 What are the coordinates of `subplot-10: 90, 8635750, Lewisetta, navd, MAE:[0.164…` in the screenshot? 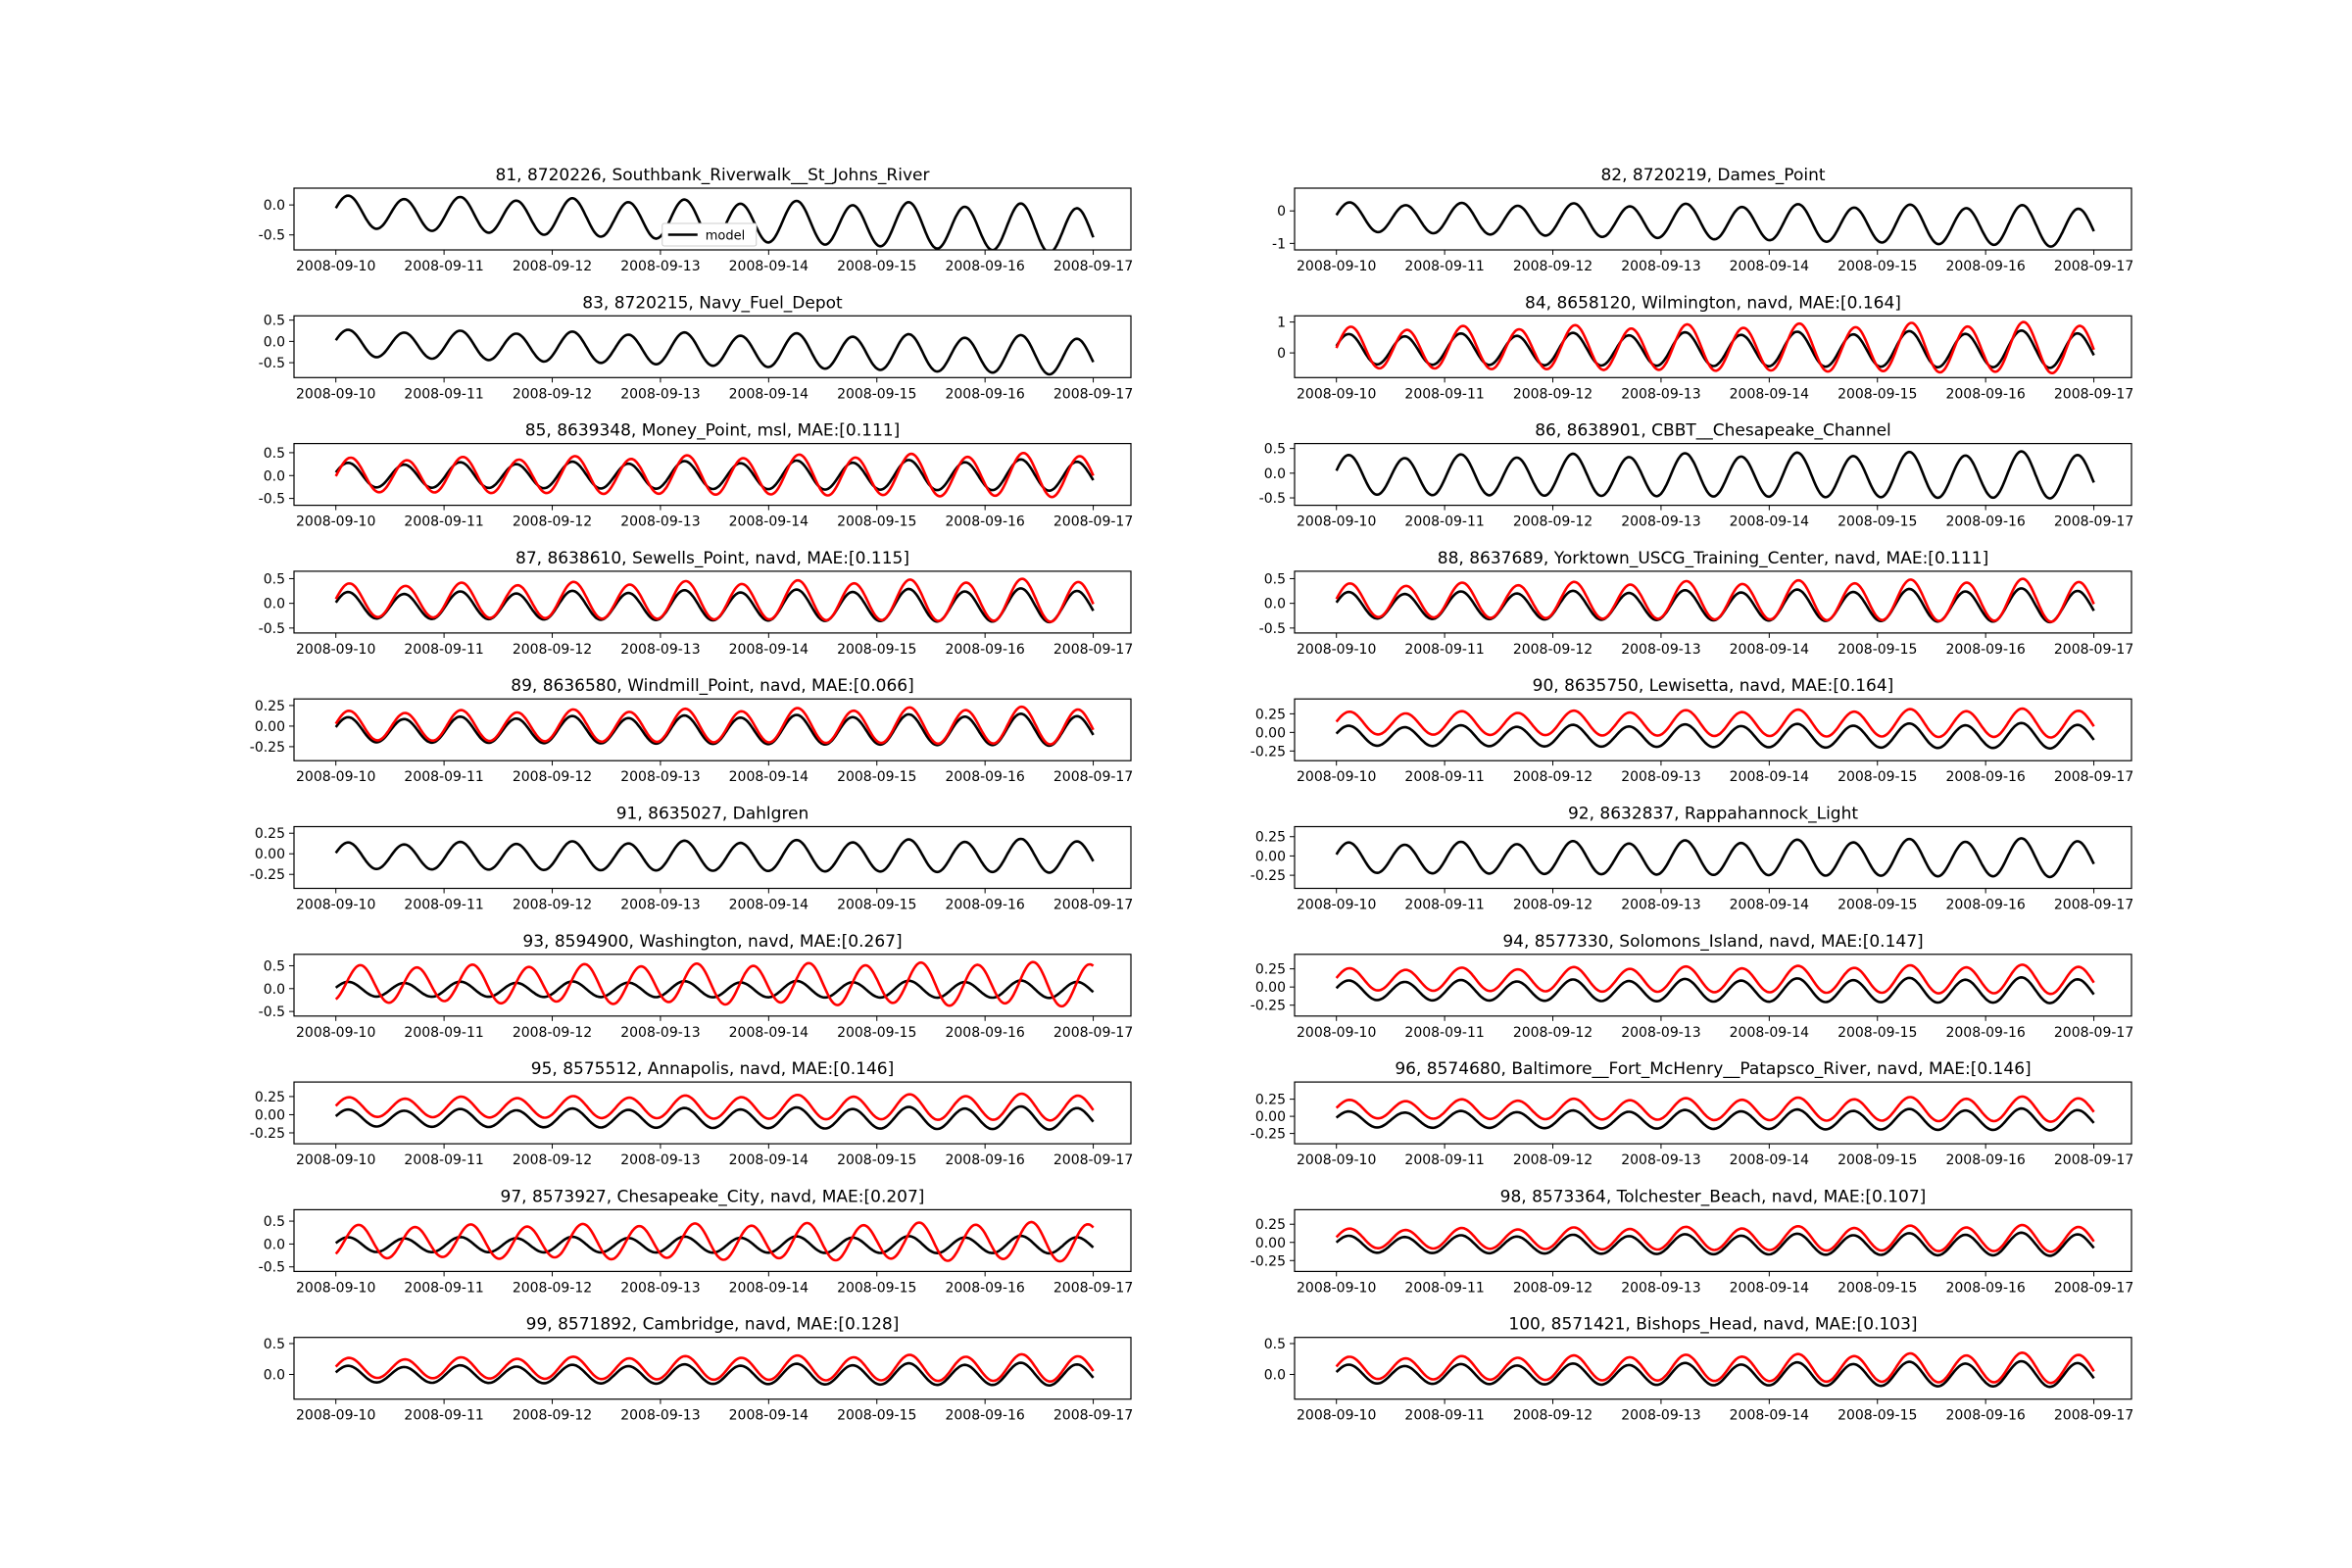 It's located at (1691, 730).